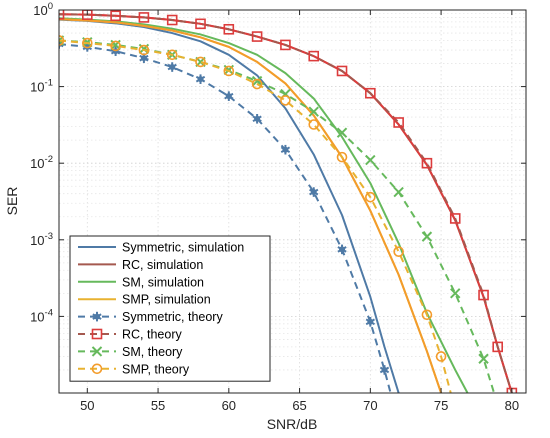 This screenshot has height=438, width=550. What do you see at coordinates (41, 162) in the screenshot?
I see `y-tick-label: 10⁻²` at bounding box center [41, 162].